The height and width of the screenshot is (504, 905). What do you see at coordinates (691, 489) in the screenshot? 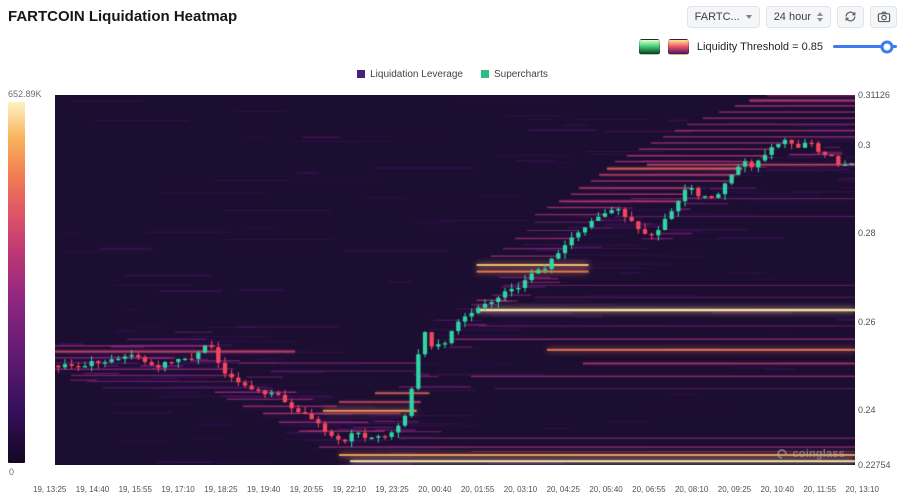
I see `time-tick: 20, 08:10` at bounding box center [691, 489].